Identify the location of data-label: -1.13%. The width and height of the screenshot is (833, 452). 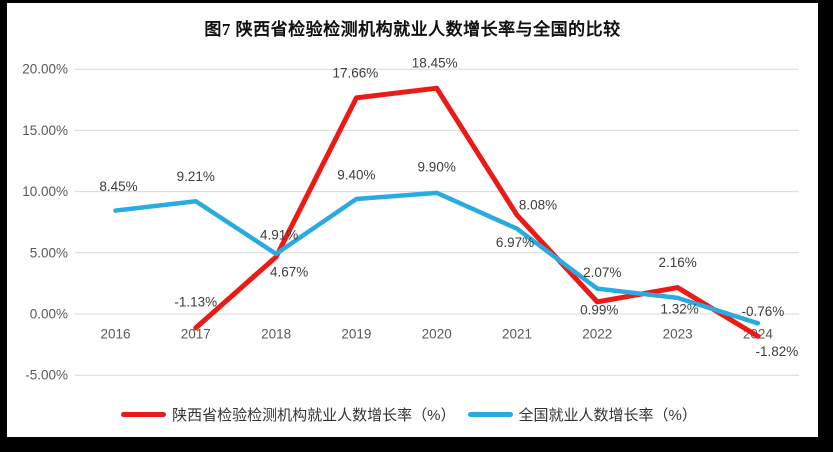
(195, 301).